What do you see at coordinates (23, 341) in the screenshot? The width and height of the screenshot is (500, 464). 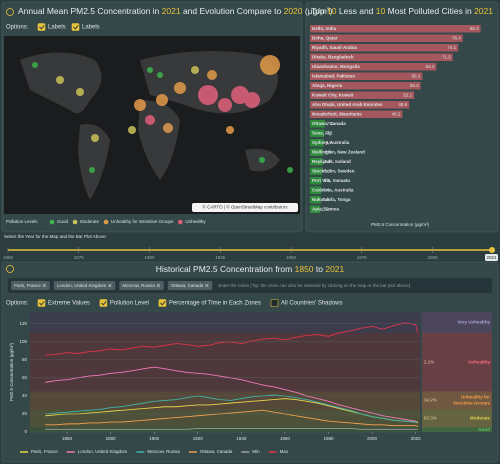 I see `y-tick-label: 100` at bounding box center [23, 341].